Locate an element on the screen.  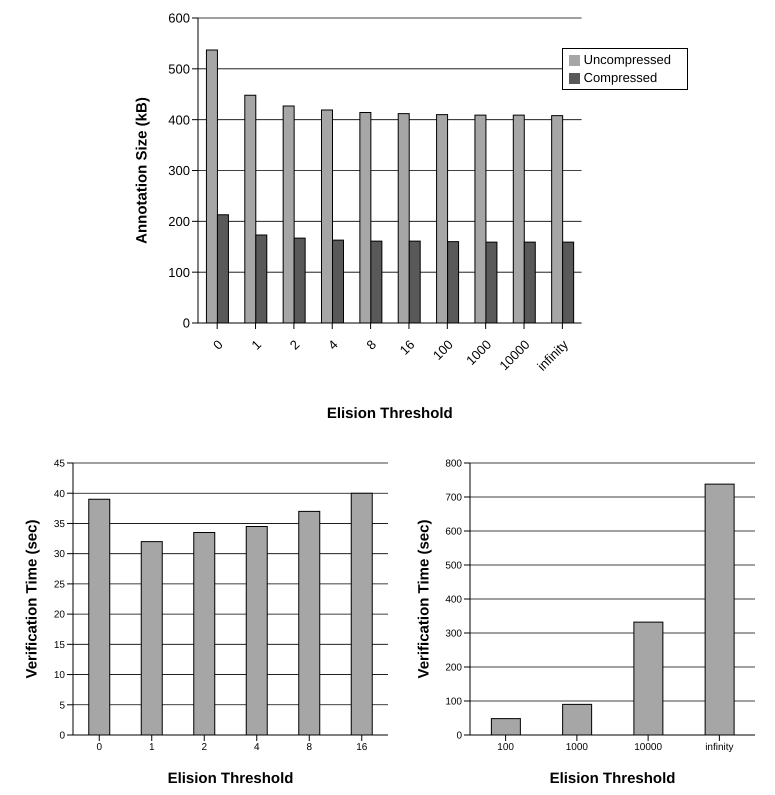
y-tick-label: 40 is located at coordinates (60, 494).